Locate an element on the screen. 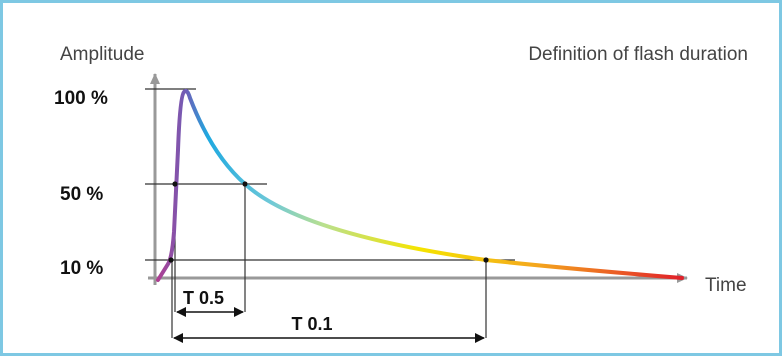  level-label-100: 100 % is located at coordinates (81, 98).